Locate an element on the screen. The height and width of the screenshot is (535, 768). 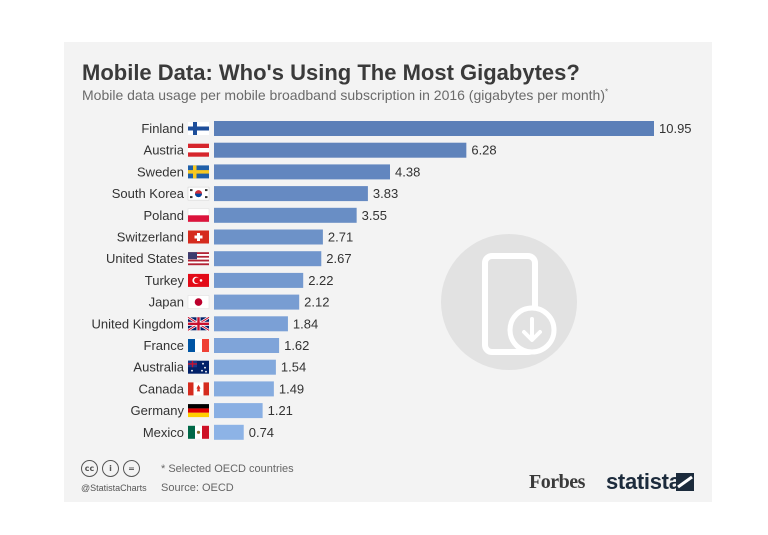
value-label: 4.38 is located at coordinates (407, 171).